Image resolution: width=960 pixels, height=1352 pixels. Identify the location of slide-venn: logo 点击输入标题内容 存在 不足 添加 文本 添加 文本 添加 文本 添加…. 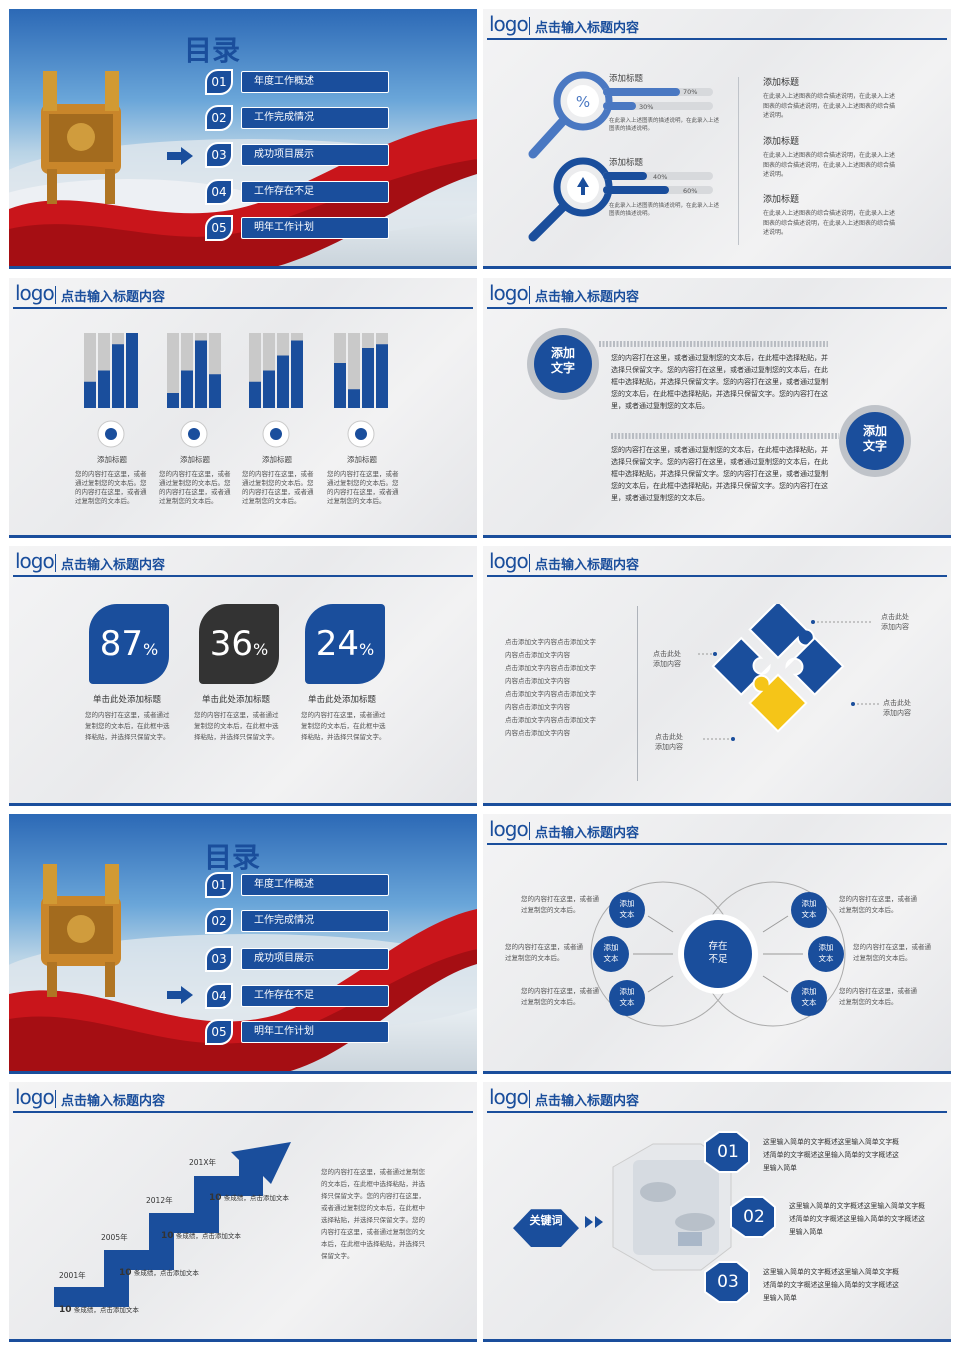
(717, 944).